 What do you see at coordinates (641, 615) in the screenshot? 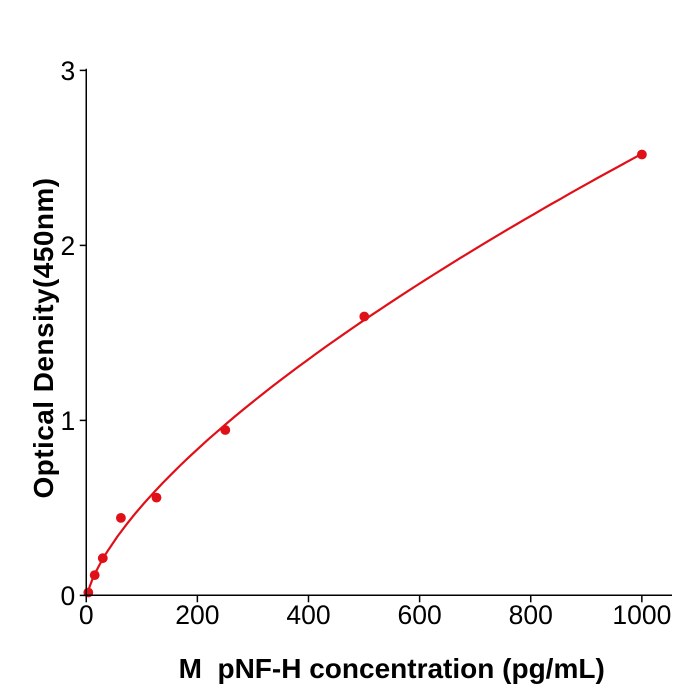
I see `svg-text: 1000` at bounding box center [641, 615].